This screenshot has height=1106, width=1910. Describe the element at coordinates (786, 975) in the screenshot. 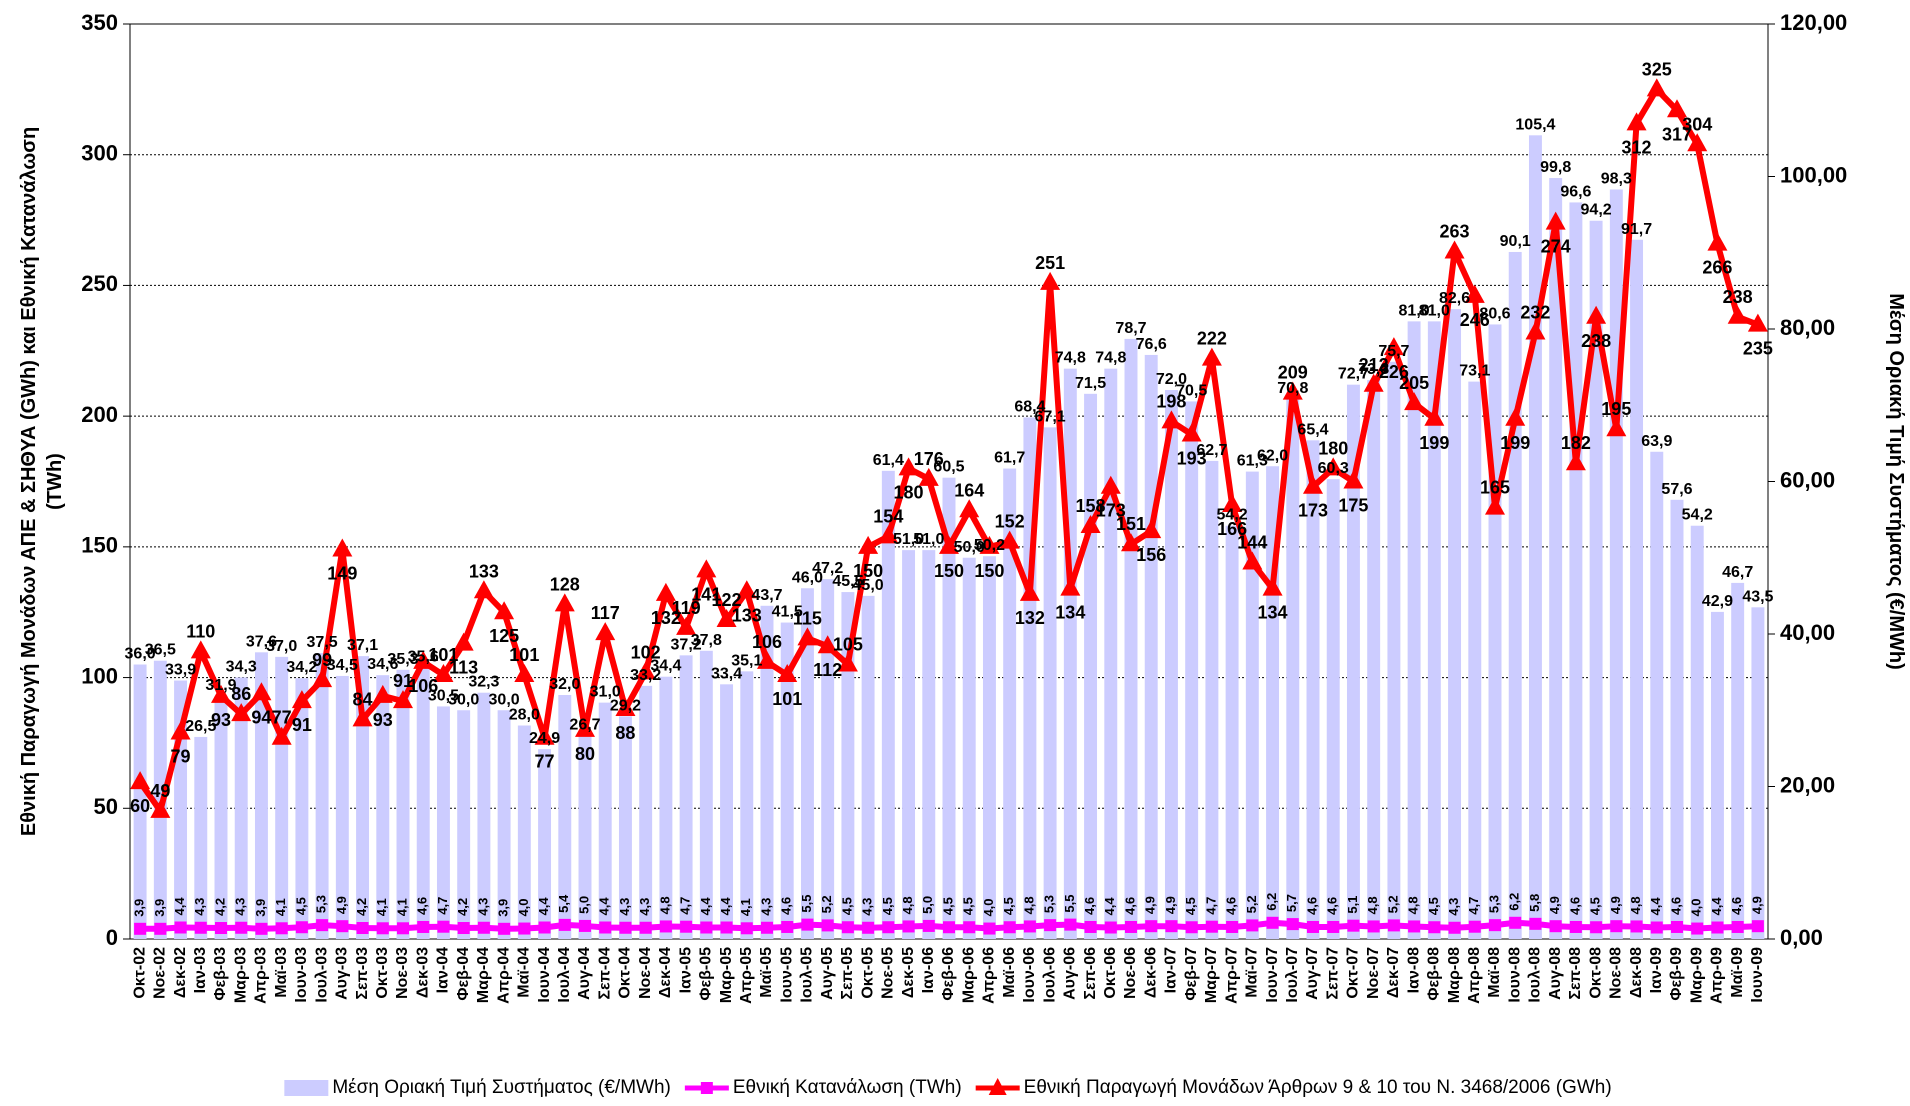

I see `x-tick-label: Ιουν-05` at that location.